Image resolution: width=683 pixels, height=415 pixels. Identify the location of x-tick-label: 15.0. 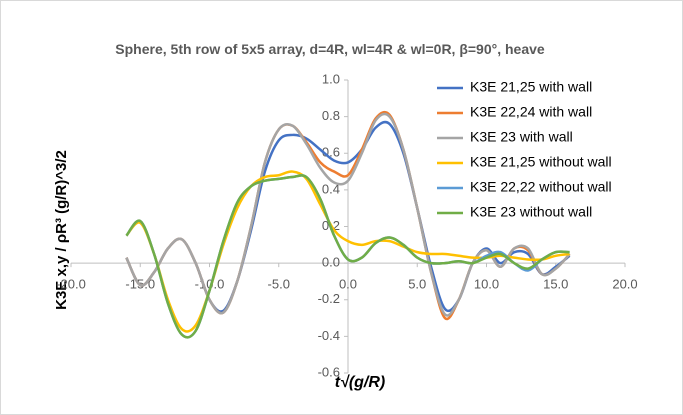
(555, 284).